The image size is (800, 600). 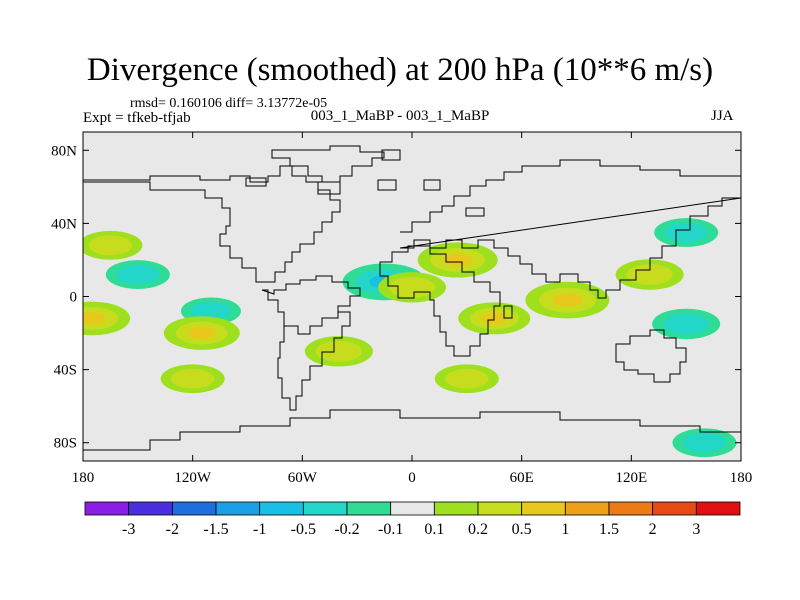 I want to click on x-tick-label: 60E, so click(x=522, y=478).